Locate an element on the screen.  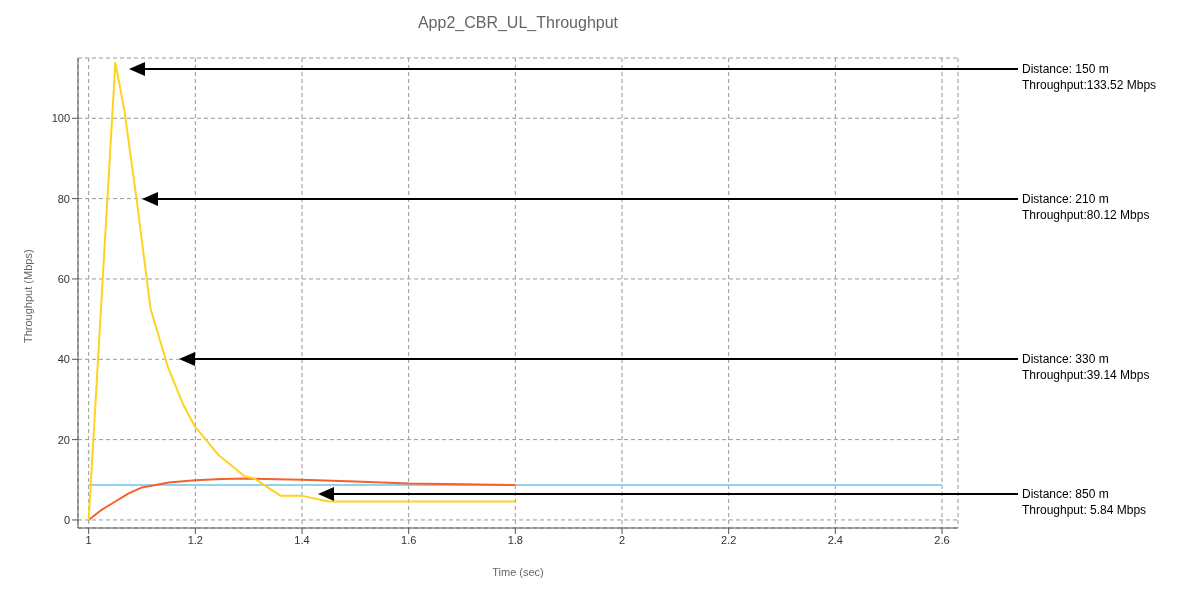
chart-title: App2_CBR_UL_Throughput is located at coordinates (518, 23).